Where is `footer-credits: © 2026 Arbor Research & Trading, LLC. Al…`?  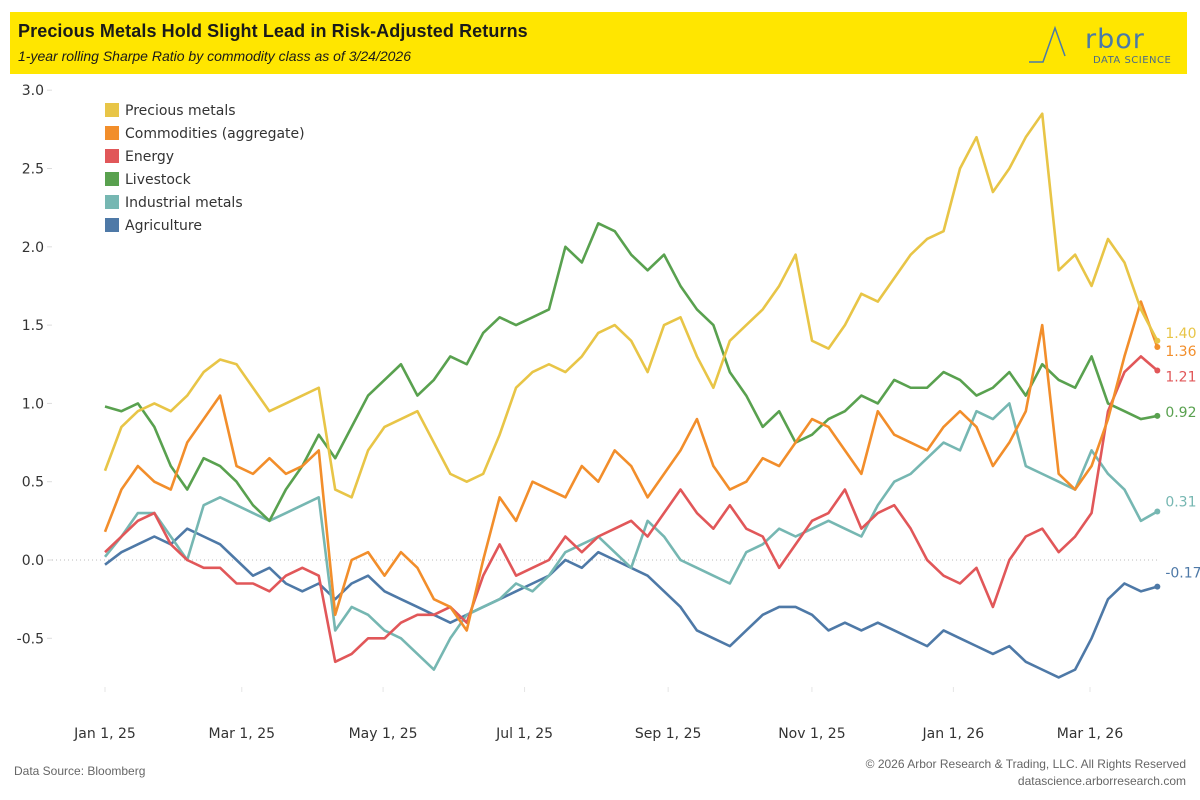 footer-credits: © 2026 Arbor Research & Trading, LLC. Al… is located at coordinates (1026, 773).